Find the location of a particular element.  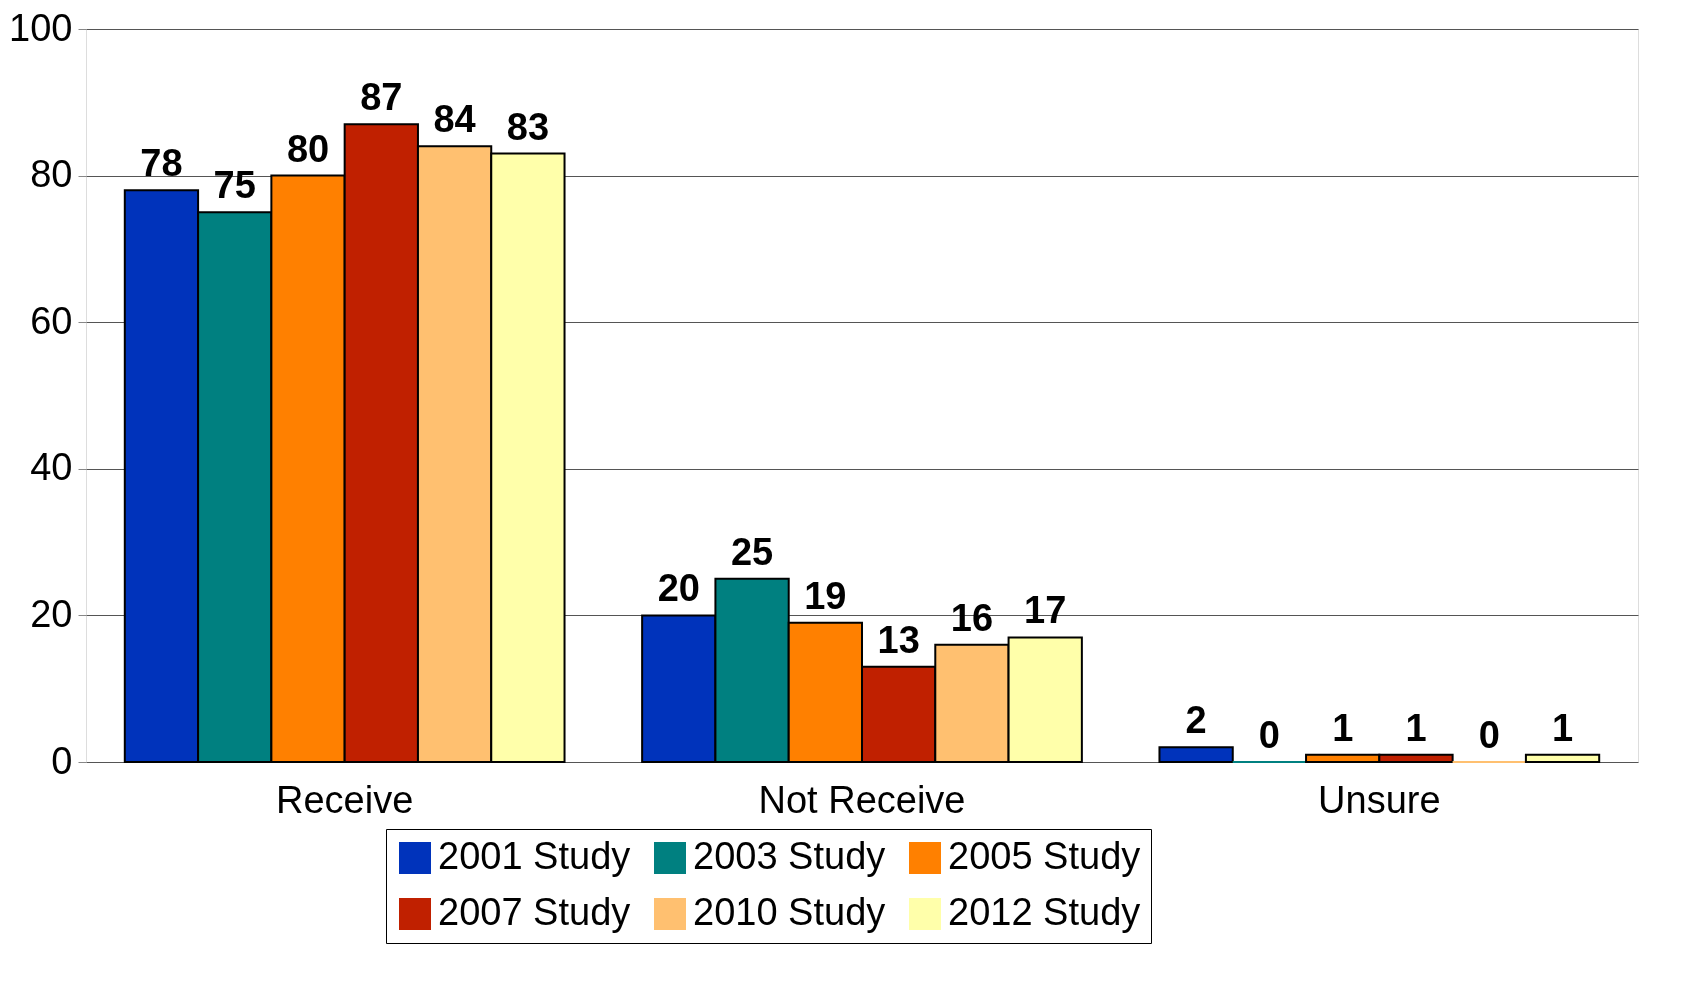

data-label: 75 is located at coordinates (234, 185).